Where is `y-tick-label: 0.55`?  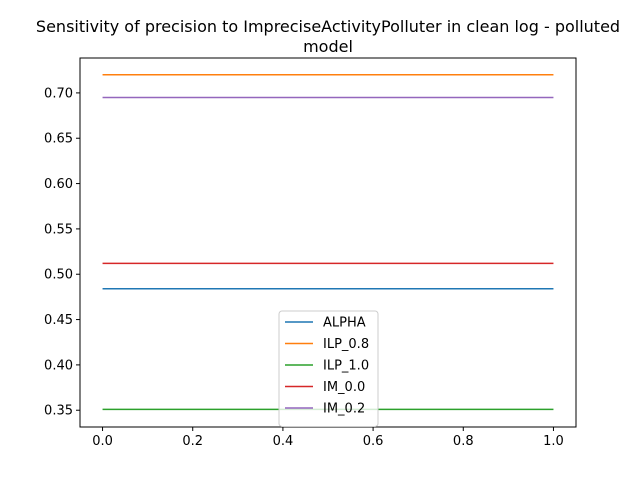 y-tick-label: 0.55 is located at coordinates (58, 229).